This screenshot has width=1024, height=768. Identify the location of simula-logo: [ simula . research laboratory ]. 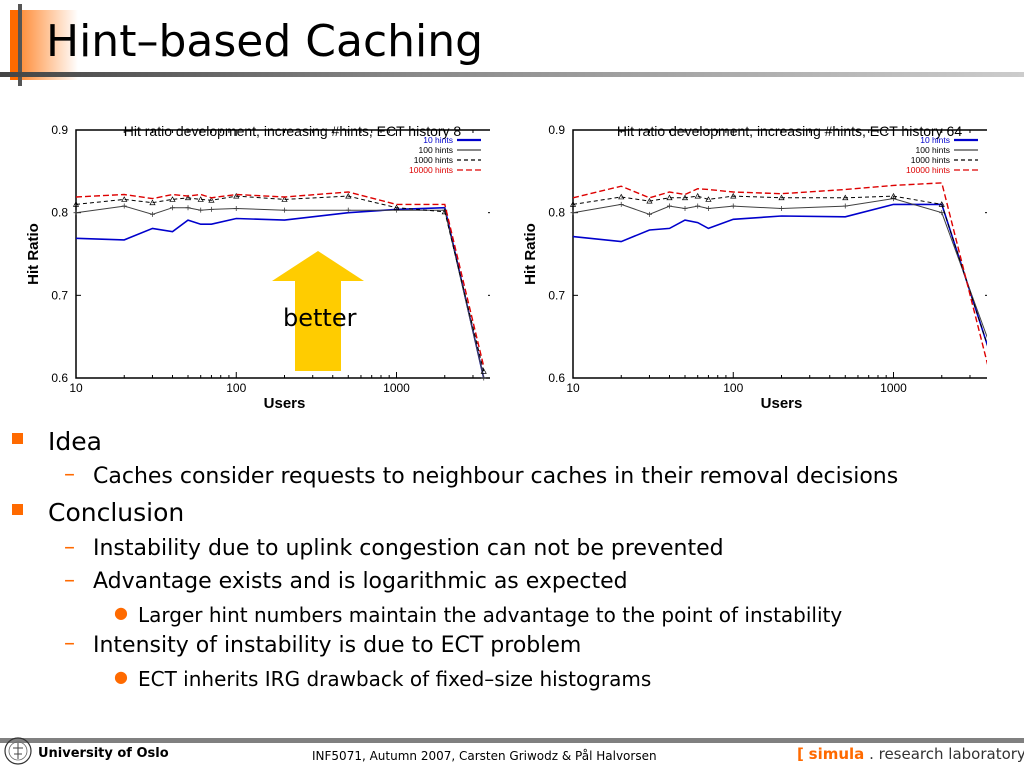
(910, 754).